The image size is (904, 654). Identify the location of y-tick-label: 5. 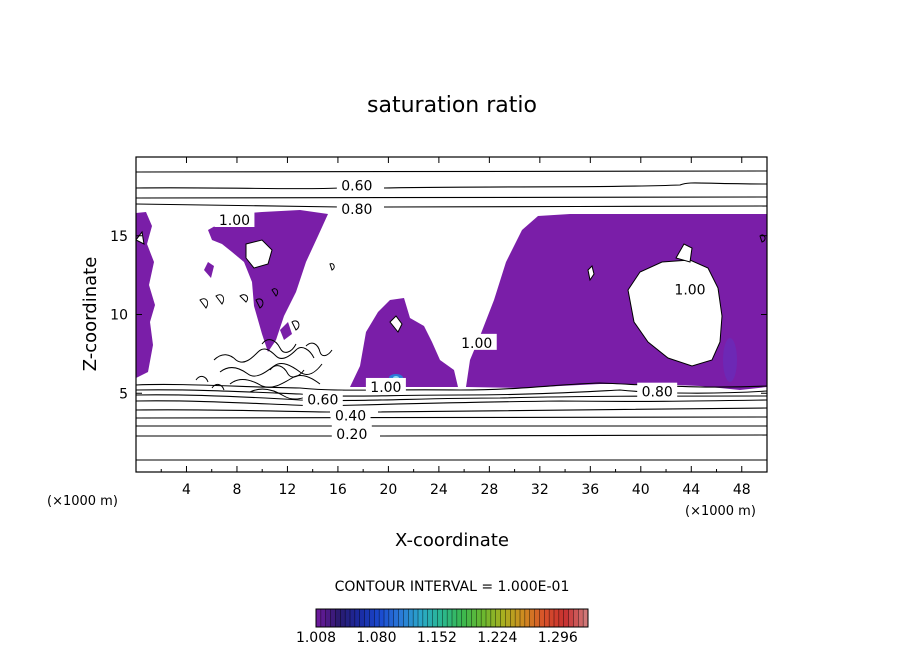
(123, 394).